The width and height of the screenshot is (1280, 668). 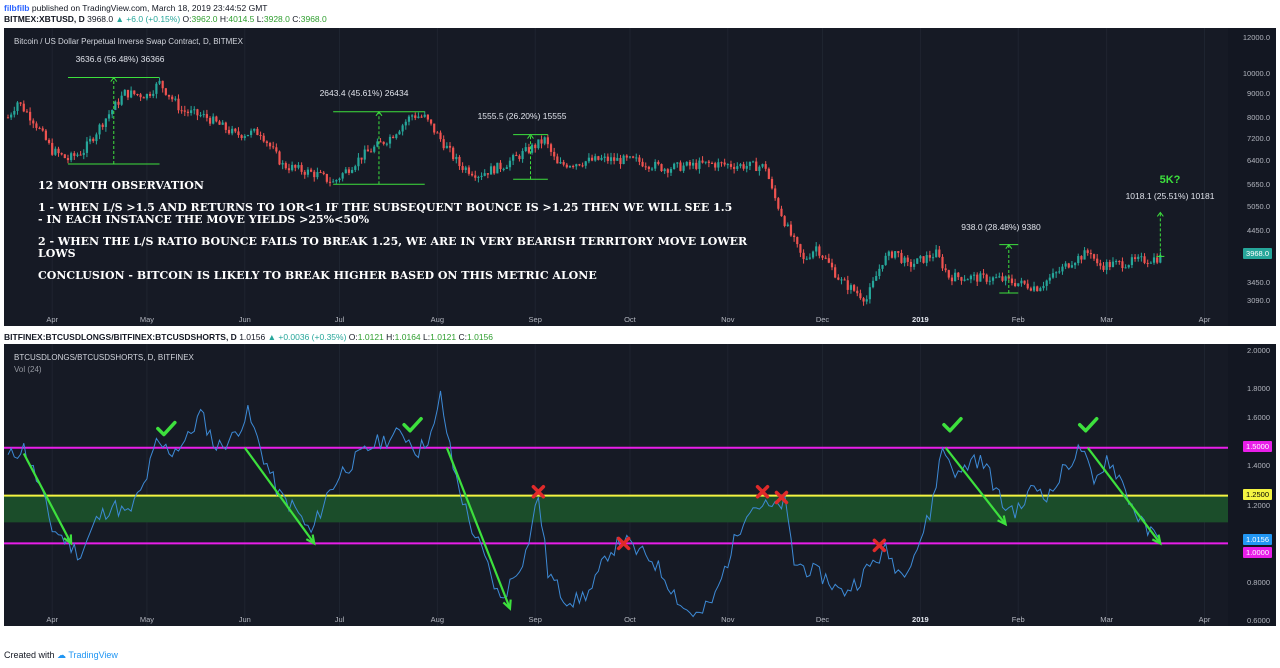 What do you see at coordinates (728, 319) in the screenshot?
I see `date-tick-label: Nov` at bounding box center [728, 319].